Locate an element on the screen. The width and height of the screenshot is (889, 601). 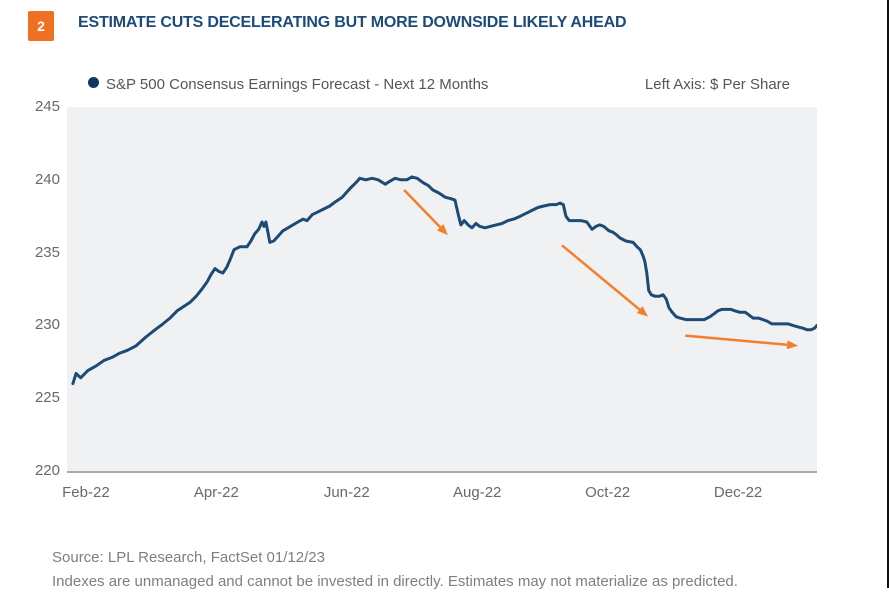
y-tick-label: 230 is located at coordinates (47, 325).